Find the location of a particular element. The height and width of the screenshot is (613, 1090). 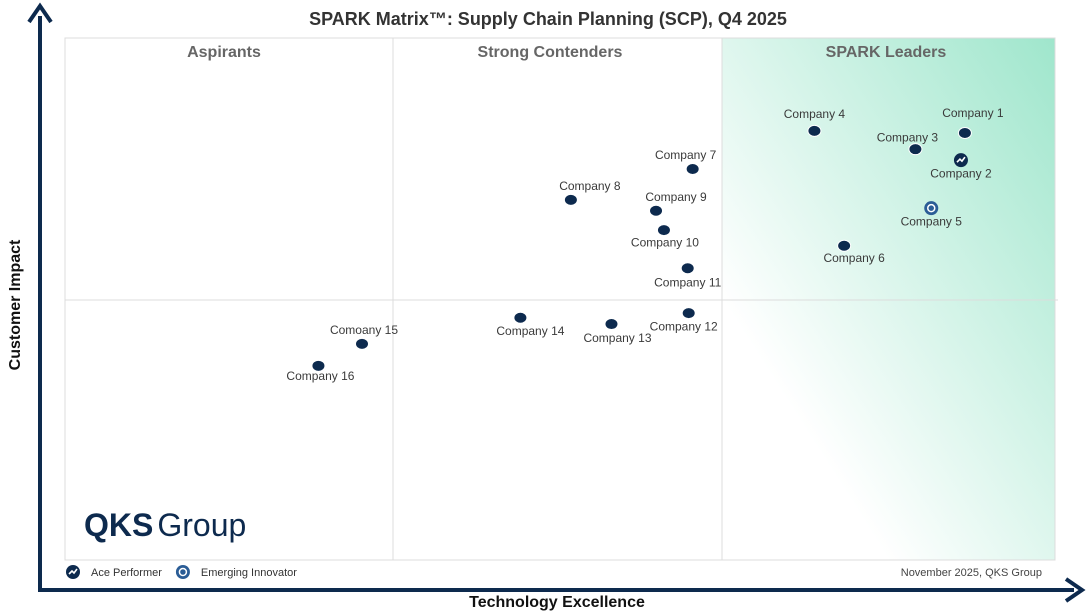

point-label: Company 11 is located at coordinates (687, 282).